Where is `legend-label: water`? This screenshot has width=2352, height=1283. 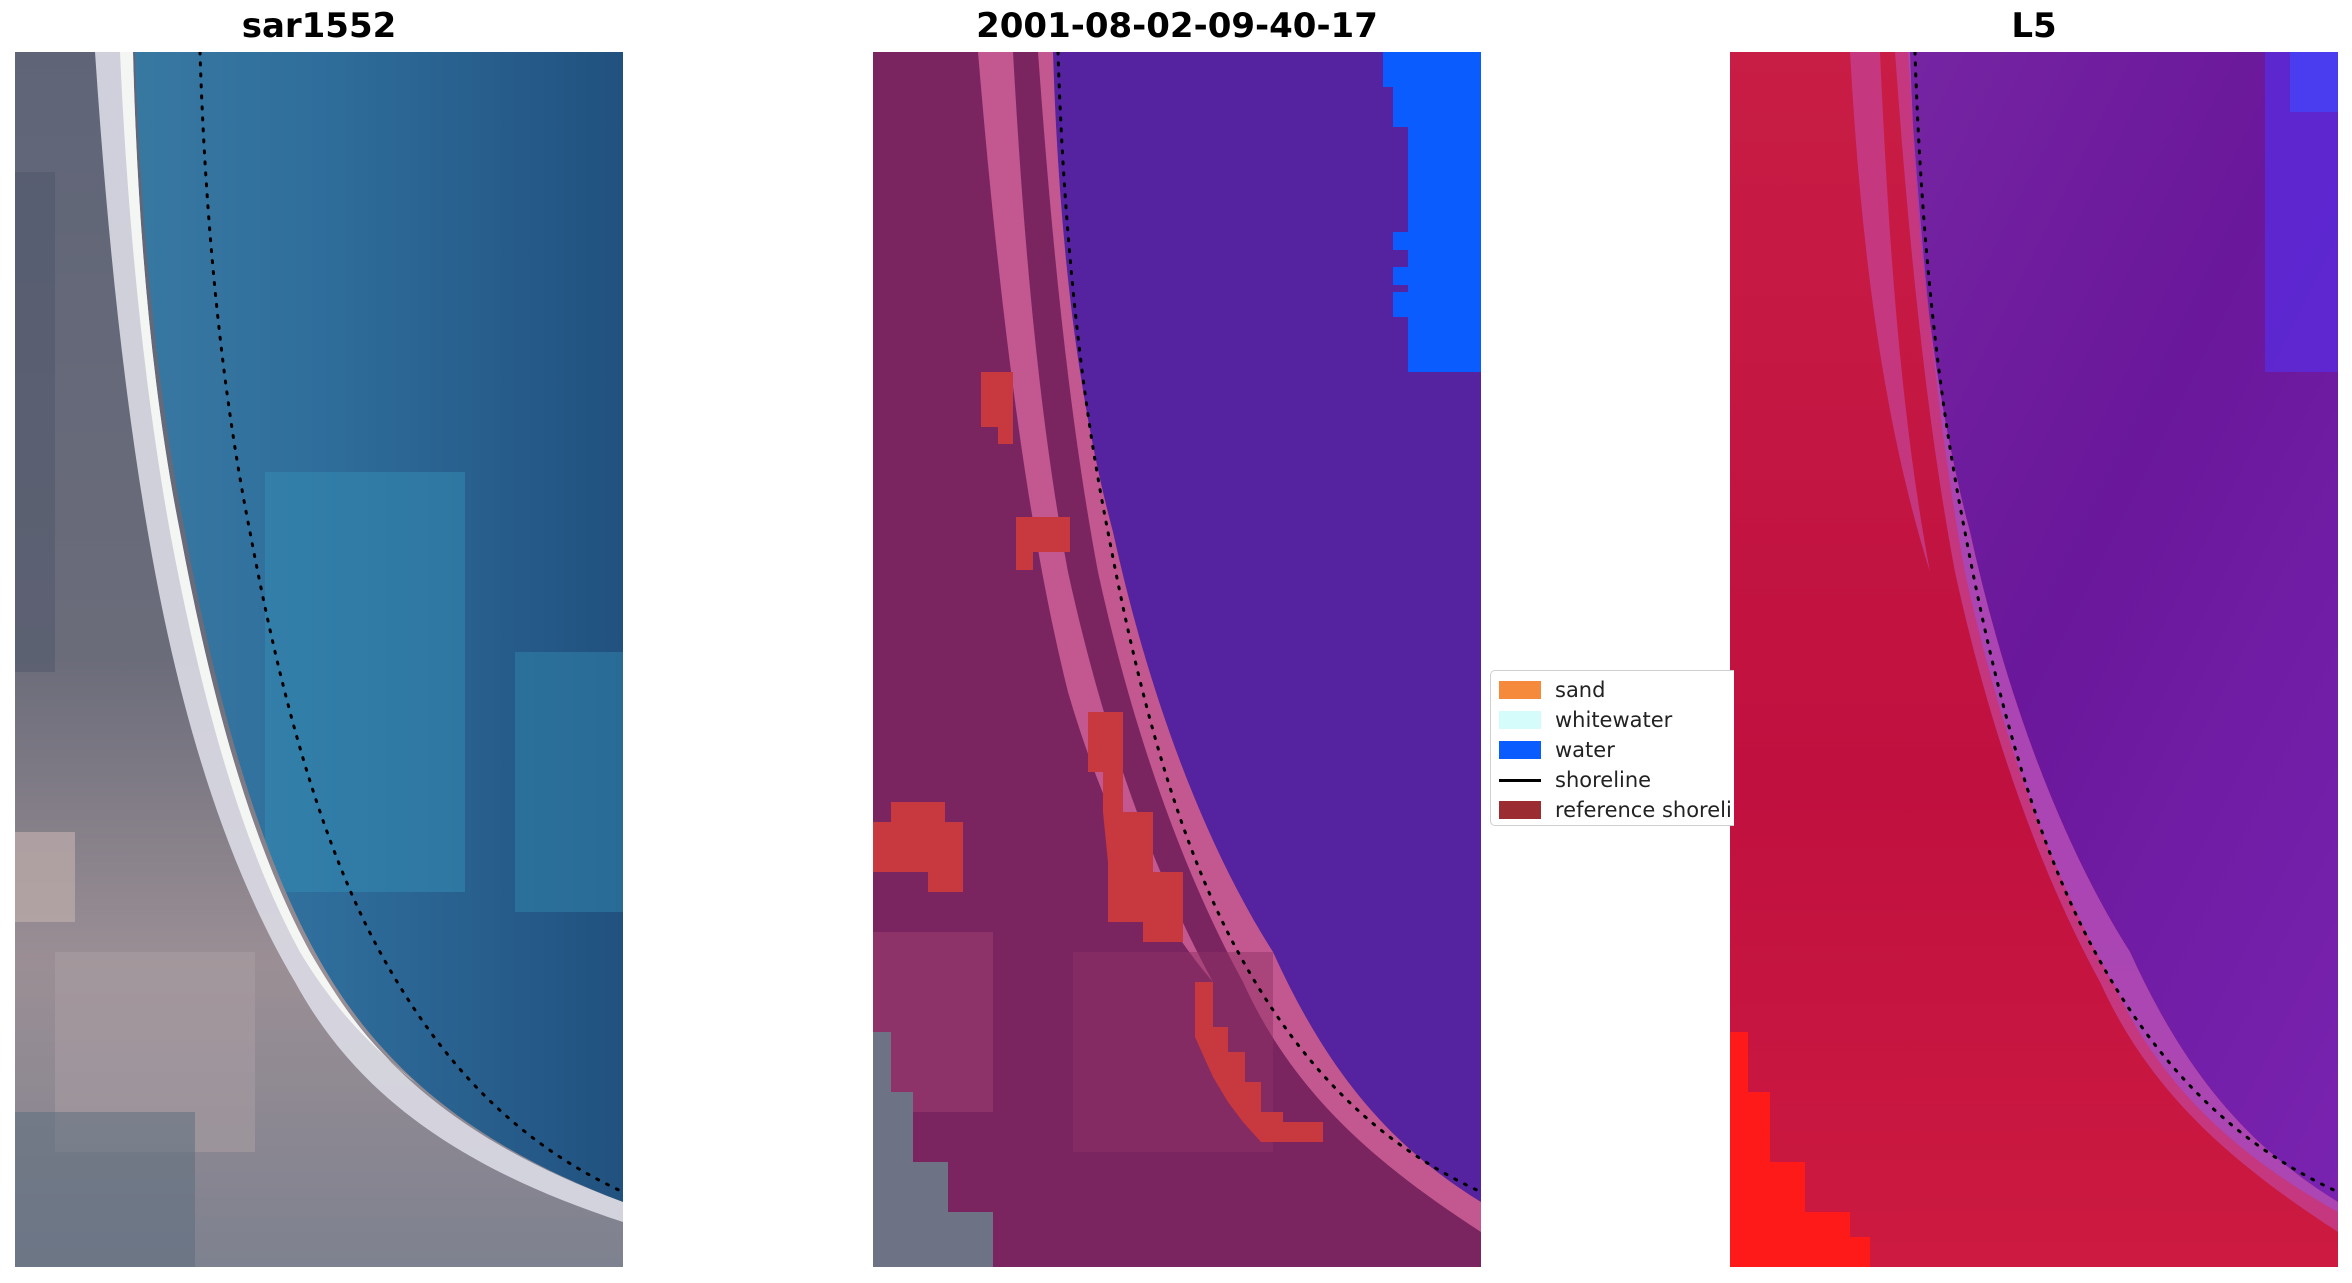 legend-label: water is located at coordinates (1585, 750).